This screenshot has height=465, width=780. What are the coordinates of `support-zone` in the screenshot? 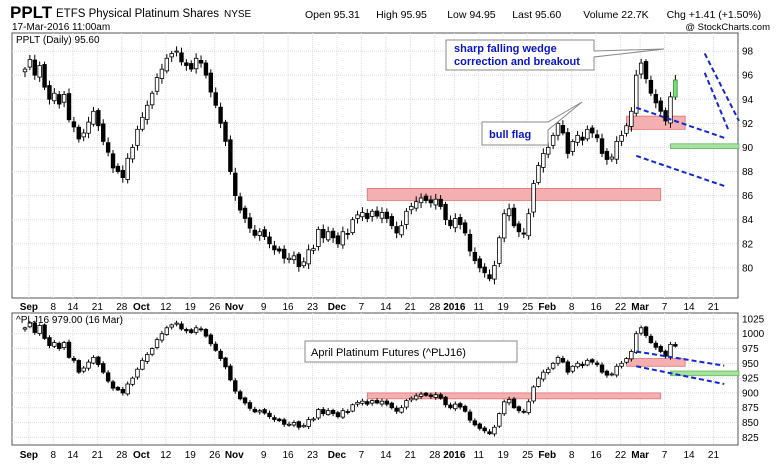 It's located at (705, 146).